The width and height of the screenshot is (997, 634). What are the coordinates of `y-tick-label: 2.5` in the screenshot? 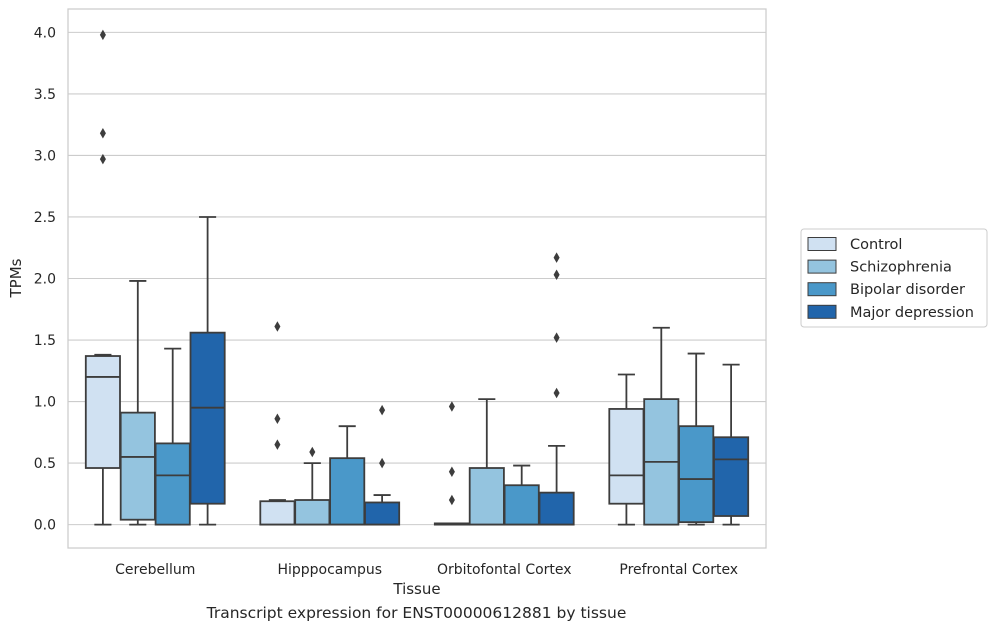 It's located at (45, 218).